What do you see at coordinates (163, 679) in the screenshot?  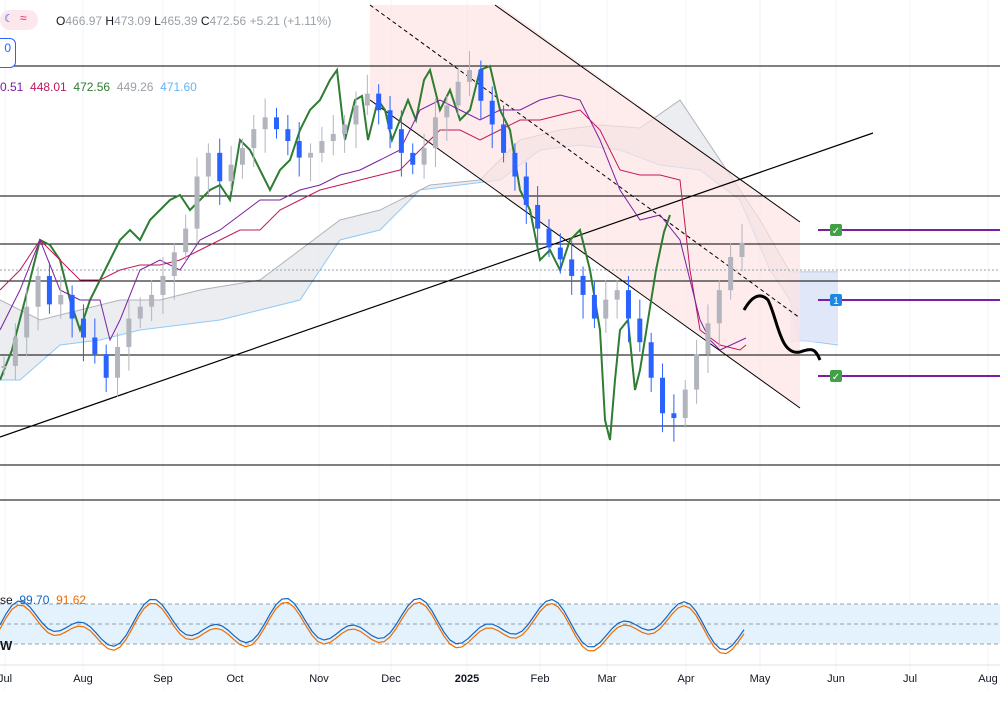 I see `x-tick-label: Sep` at bounding box center [163, 679].